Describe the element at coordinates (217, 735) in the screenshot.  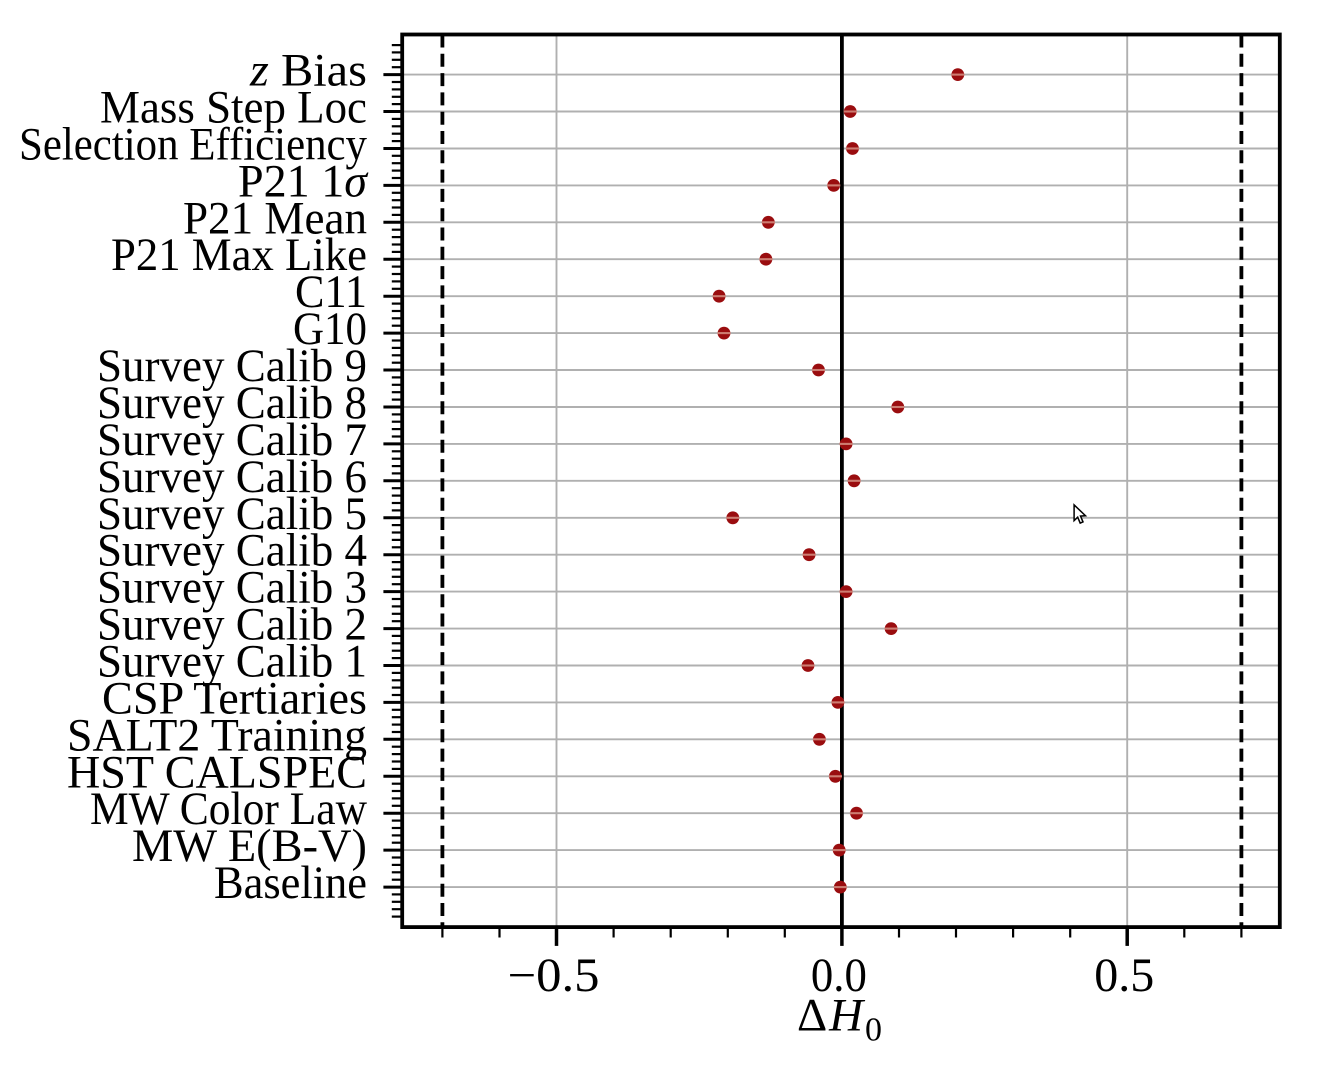
I see `svg-text: SALT2 Training` at that location.